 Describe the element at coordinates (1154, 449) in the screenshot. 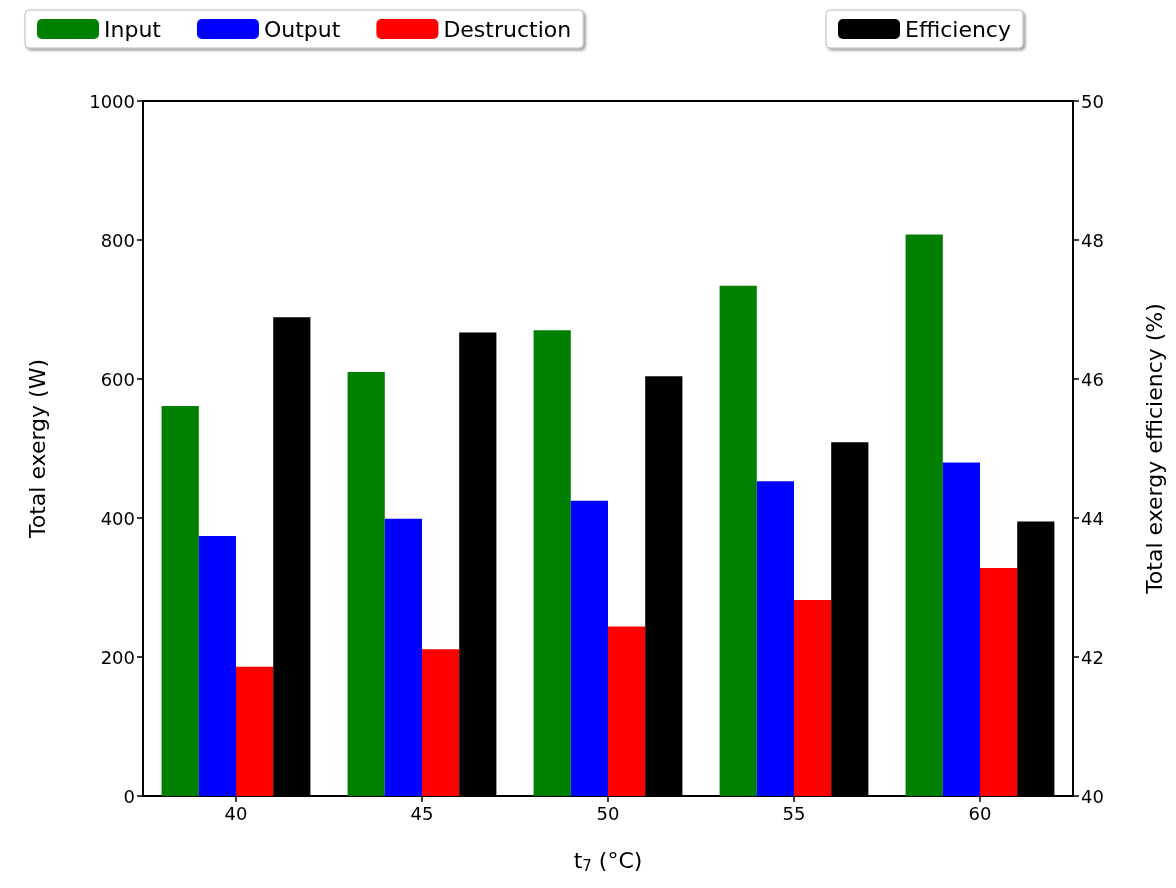

I see `y2-axis-title: Total exergy efficiency (%)` at that location.